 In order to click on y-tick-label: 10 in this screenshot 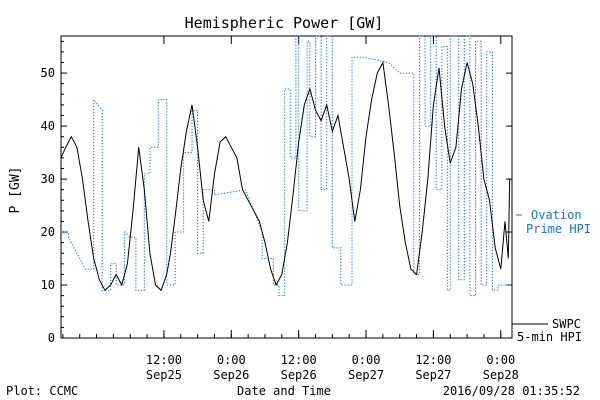, I will do `click(48, 285)`.